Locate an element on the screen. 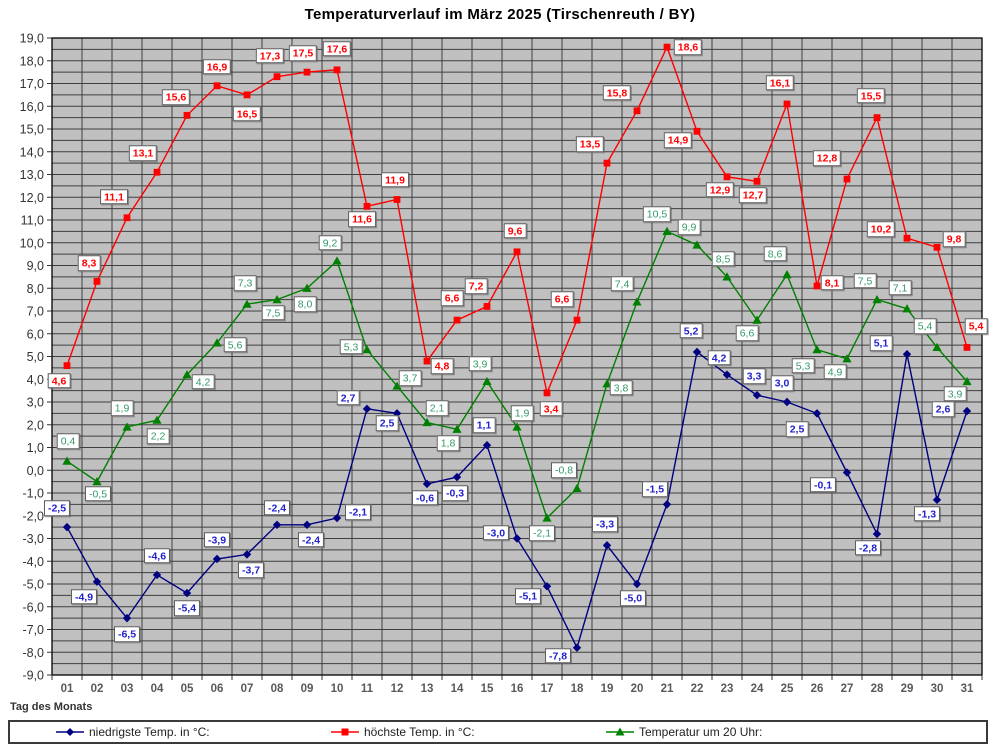  x-tick-label: 24 is located at coordinates (757, 689).